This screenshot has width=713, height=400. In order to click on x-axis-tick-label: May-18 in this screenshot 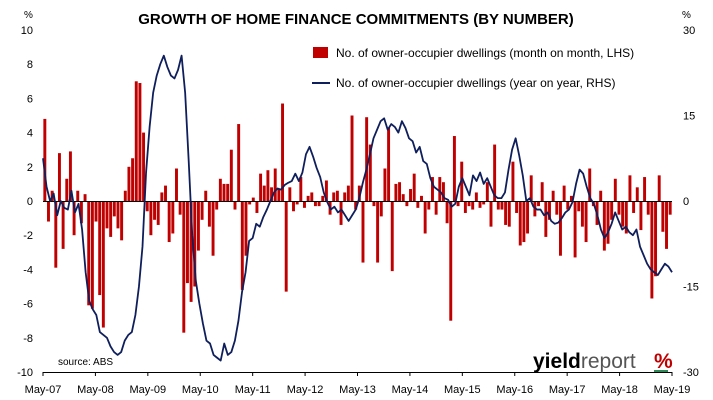, I will do `click(619, 390)`.